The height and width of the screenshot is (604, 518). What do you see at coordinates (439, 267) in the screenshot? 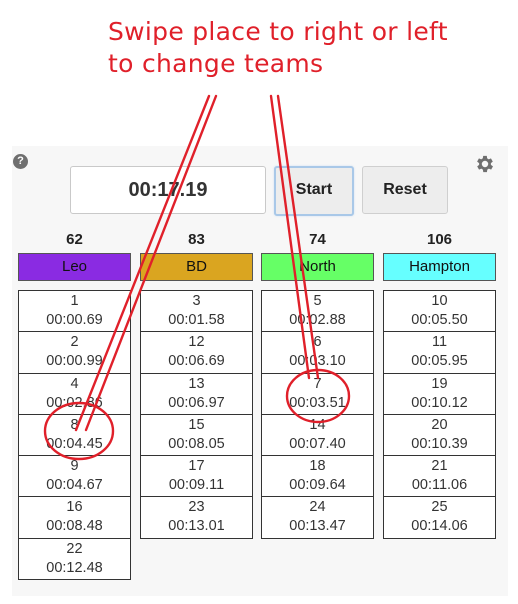
I see `team-button-hampton: Hampton` at bounding box center [439, 267].